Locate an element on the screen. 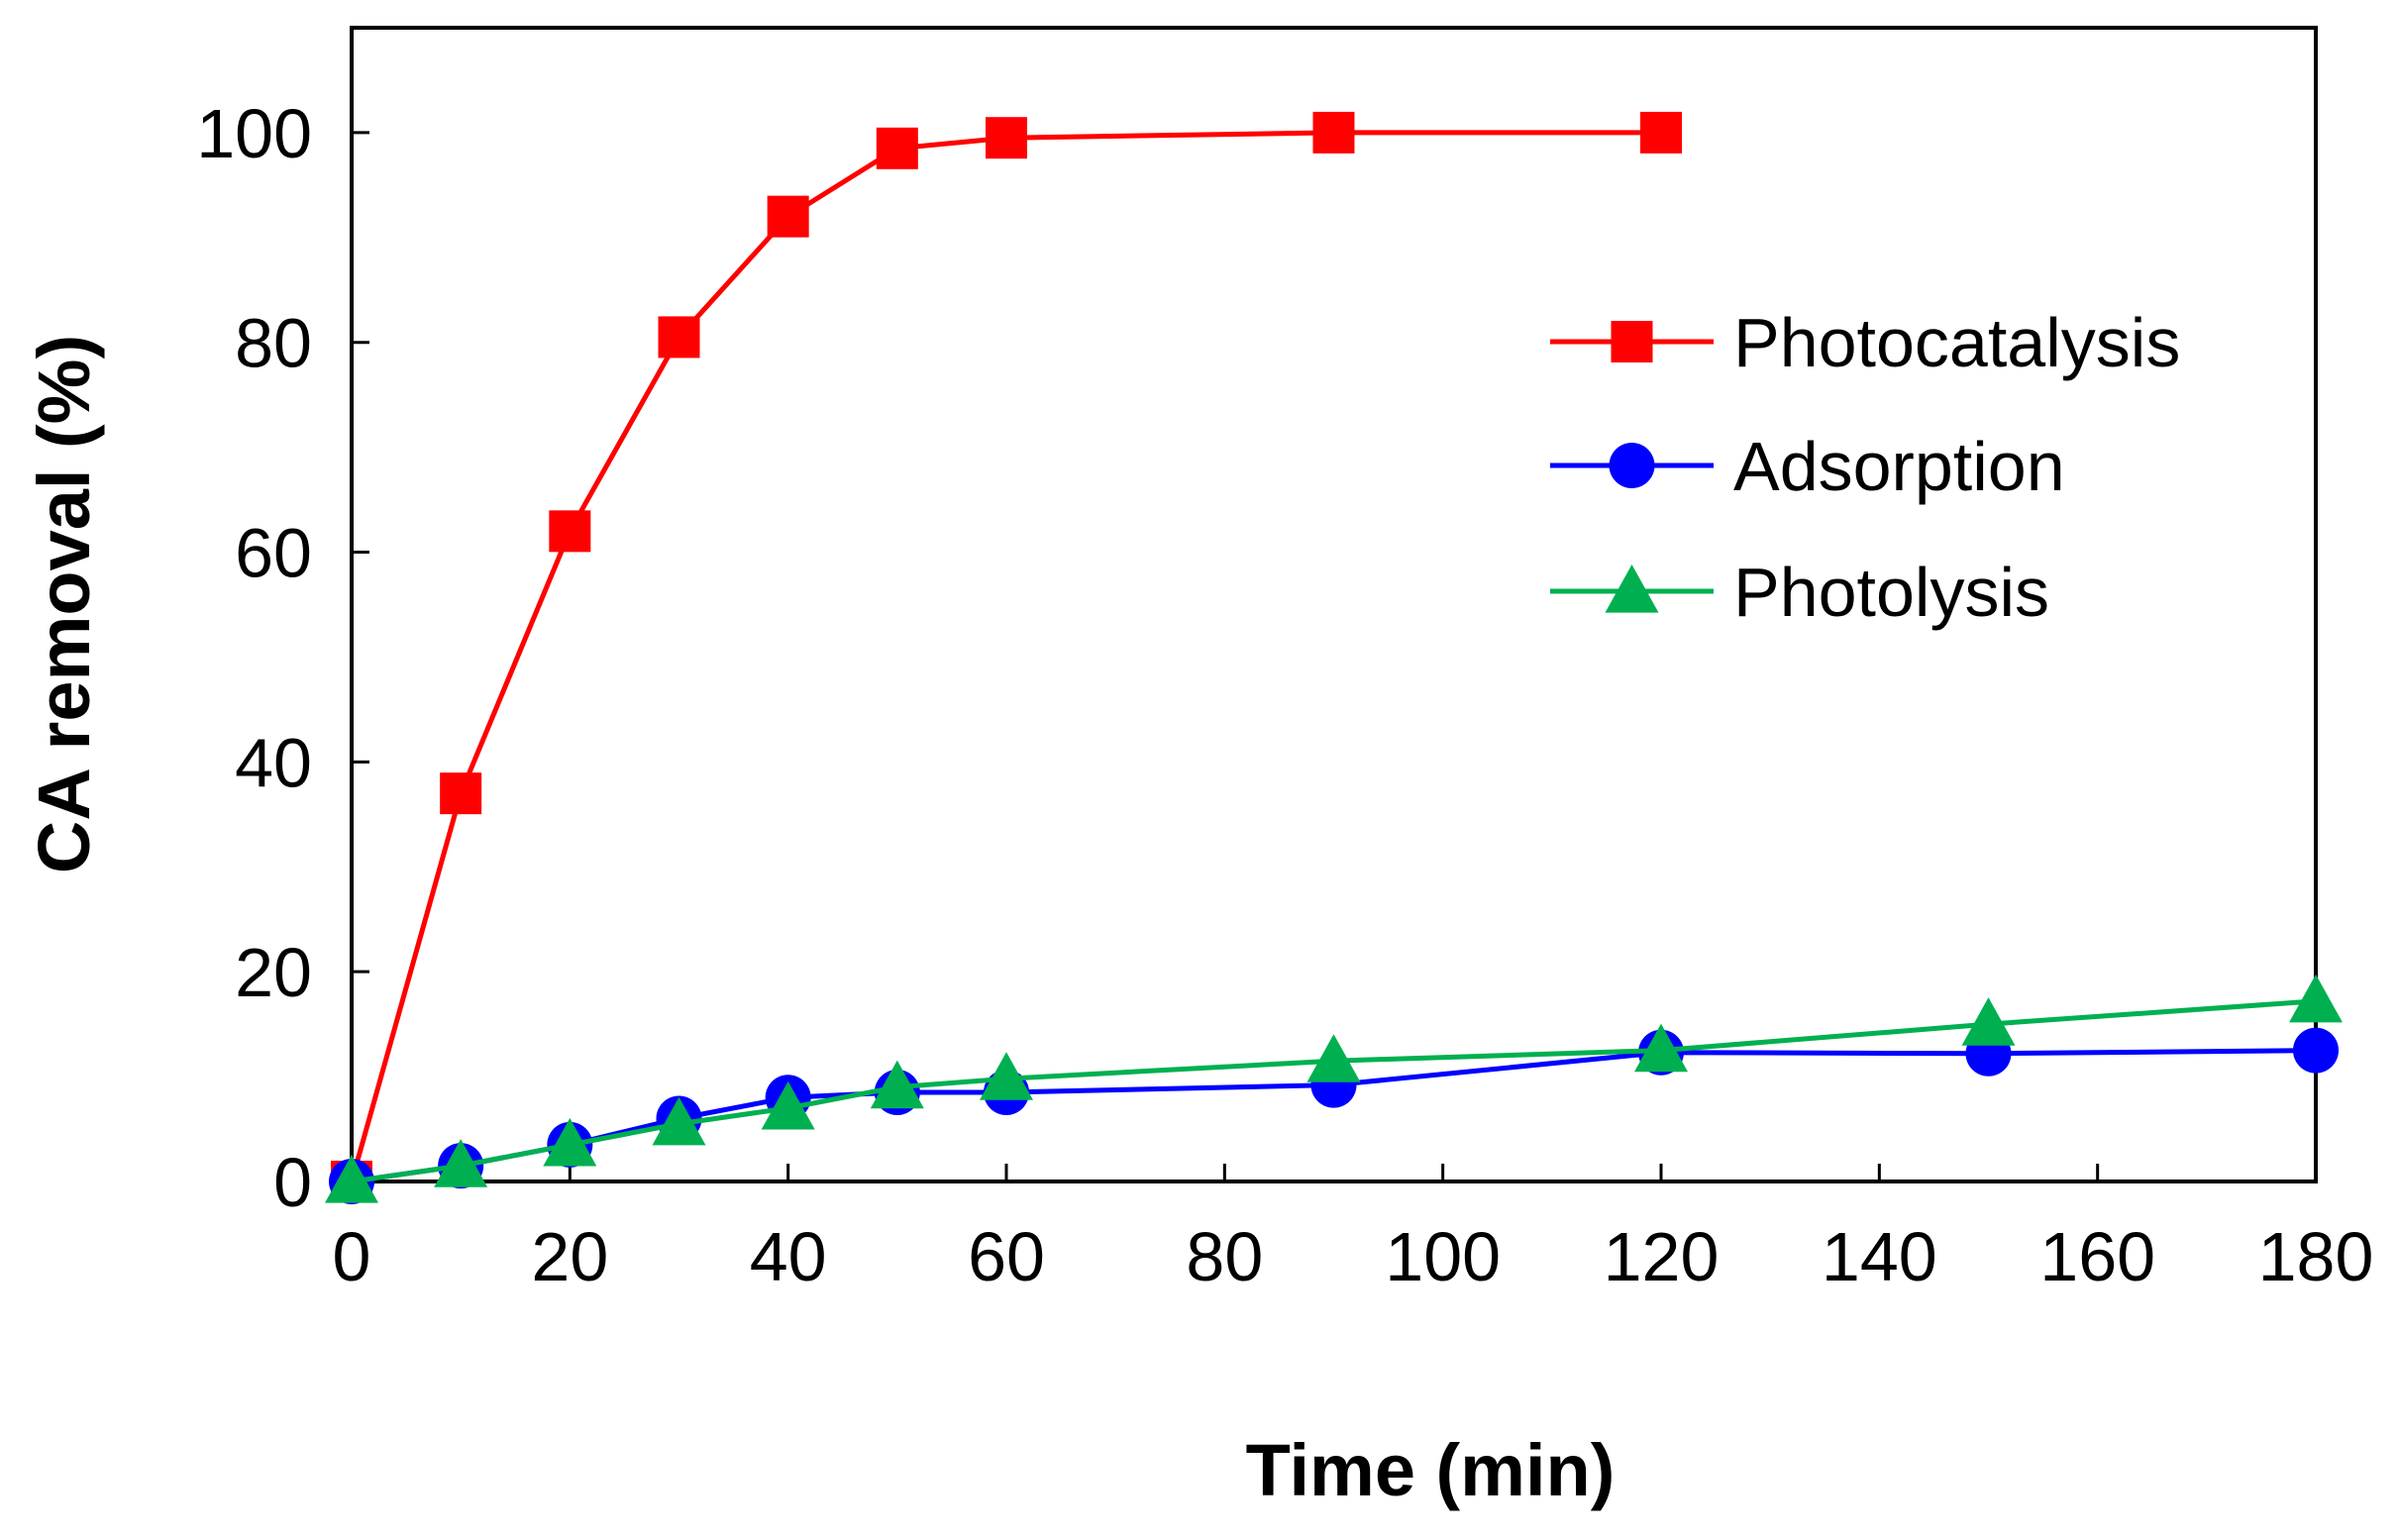 This screenshot has height=1540, width=2399. legend-label-photocatalysis: Photocatalysis is located at coordinates (1957, 342).